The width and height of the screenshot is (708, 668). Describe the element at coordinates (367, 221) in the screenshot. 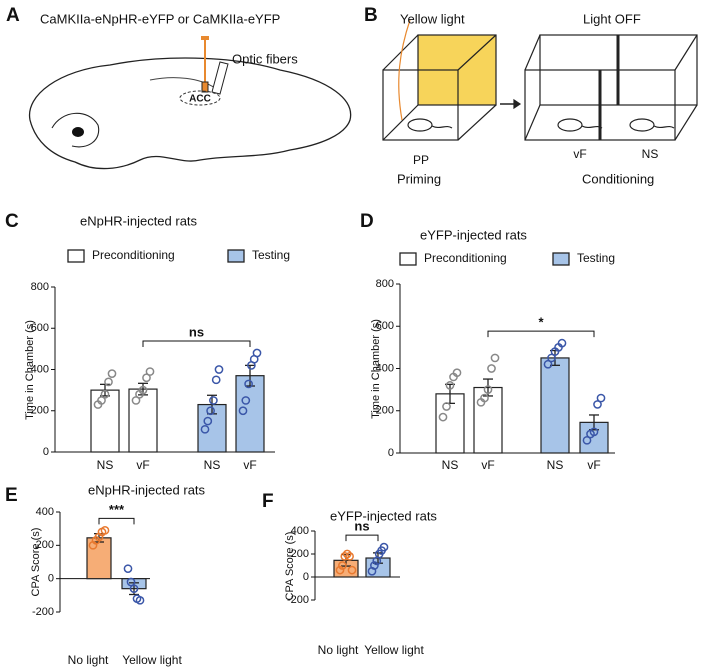

I see `panel-letter: D` at that location.